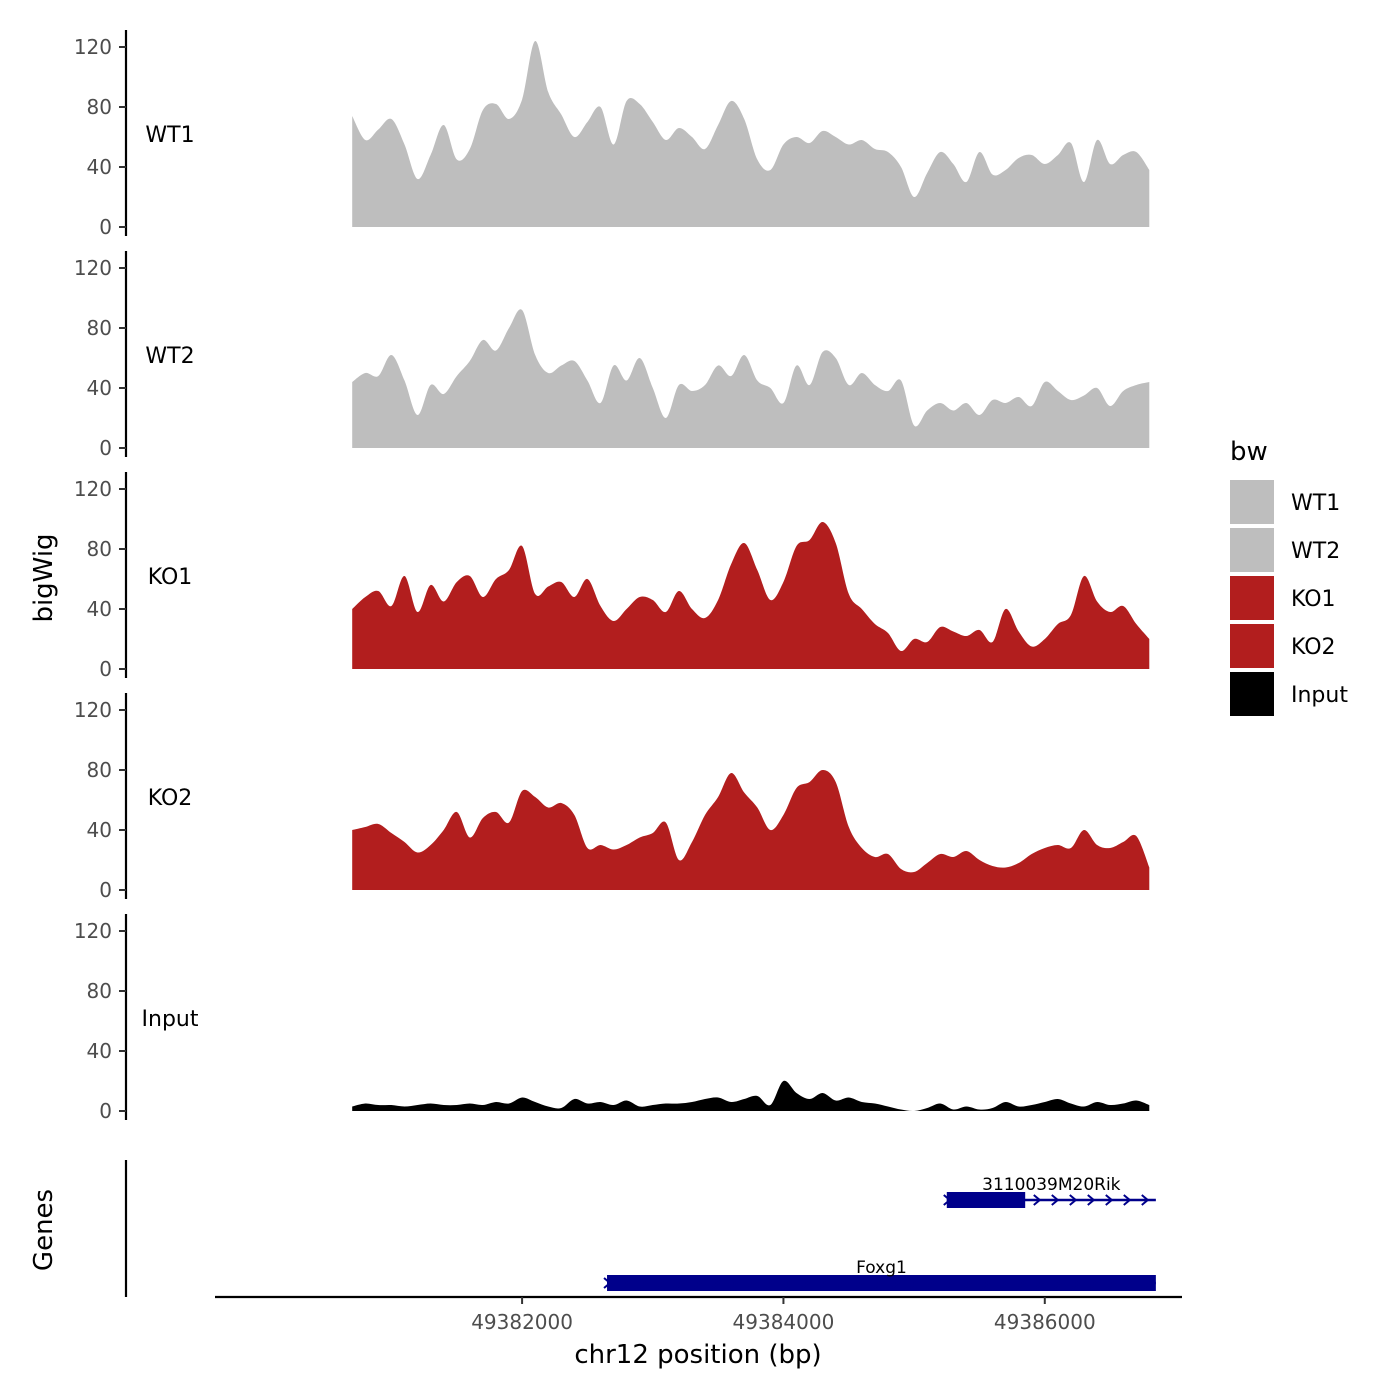 Image resolution: width=1400 pixels, height=1400 pixels. I want to click on track-label-input: Input, so click(170, 1019).